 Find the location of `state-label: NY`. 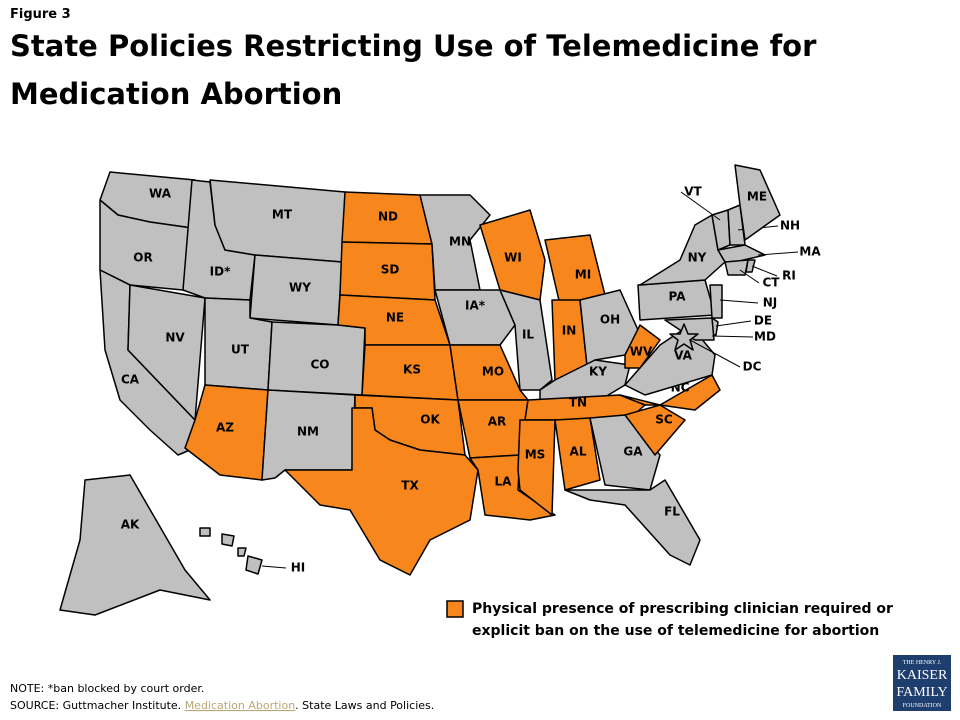

state-label: NY is located at coordinates (697, 258).